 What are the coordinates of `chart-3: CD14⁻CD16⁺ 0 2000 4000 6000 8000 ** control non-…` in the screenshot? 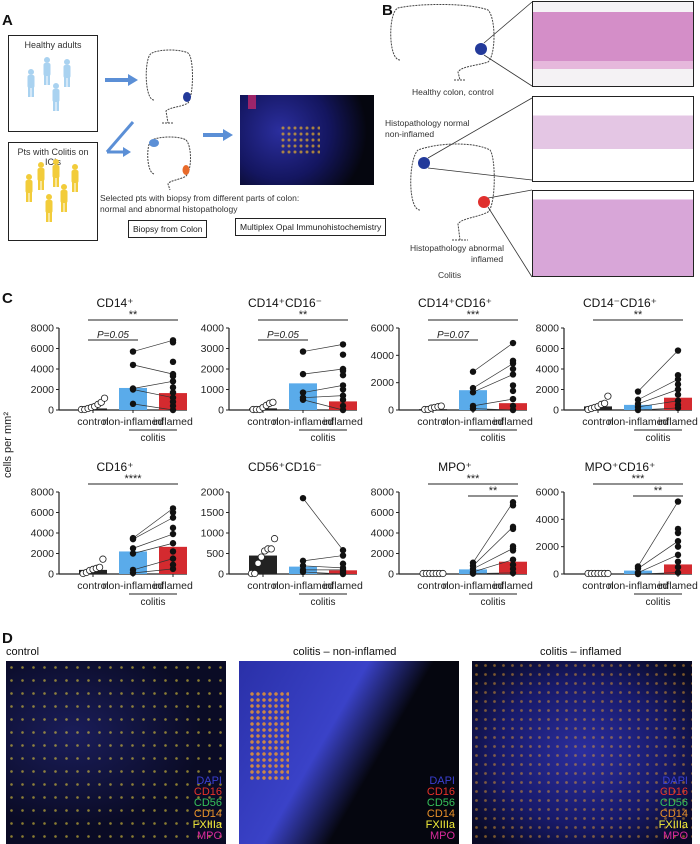 It's located at (609, 376).